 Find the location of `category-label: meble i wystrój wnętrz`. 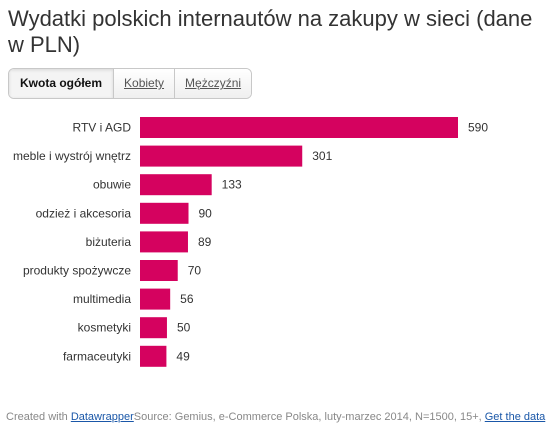

category-label: meble i wystrój wnętrz is located at coordinates (72, 156).